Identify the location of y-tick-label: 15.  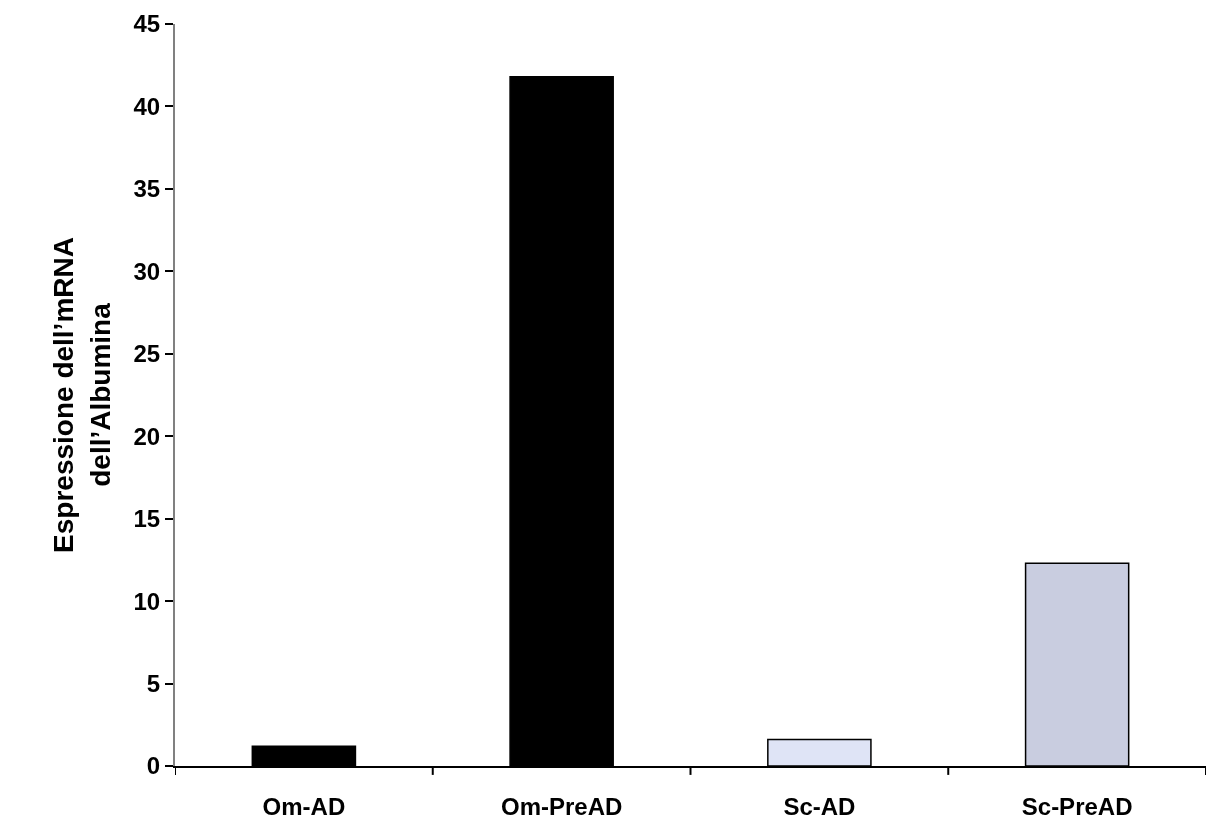
(147, 519).